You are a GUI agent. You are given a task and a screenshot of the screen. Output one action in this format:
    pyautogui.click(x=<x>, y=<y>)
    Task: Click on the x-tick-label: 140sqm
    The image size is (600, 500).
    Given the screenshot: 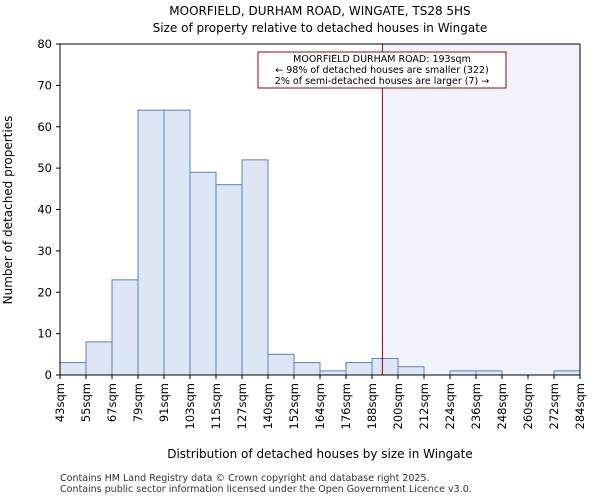 What is the action you would take?
    pyautogui.click(x=268, y=406)
    